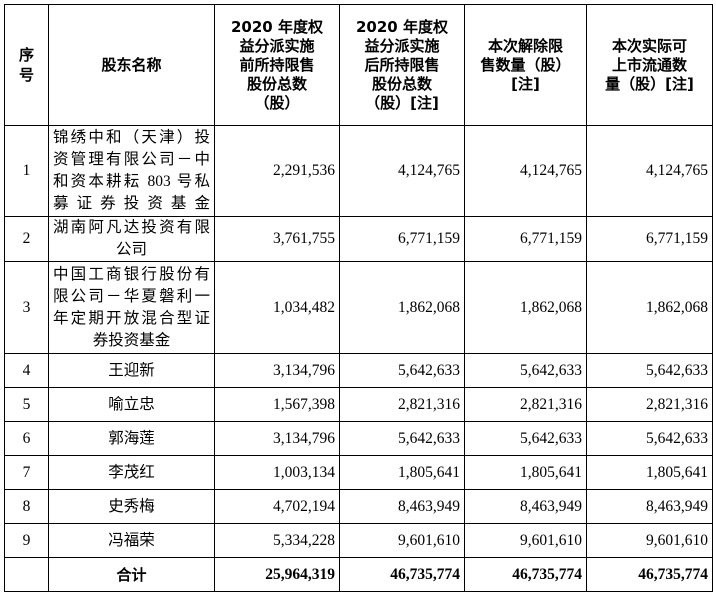  What do you see at coordinates (131, 203) in the screenshot?
I see `name-line: 募证券投资基金` at bounding box center [131, 203].